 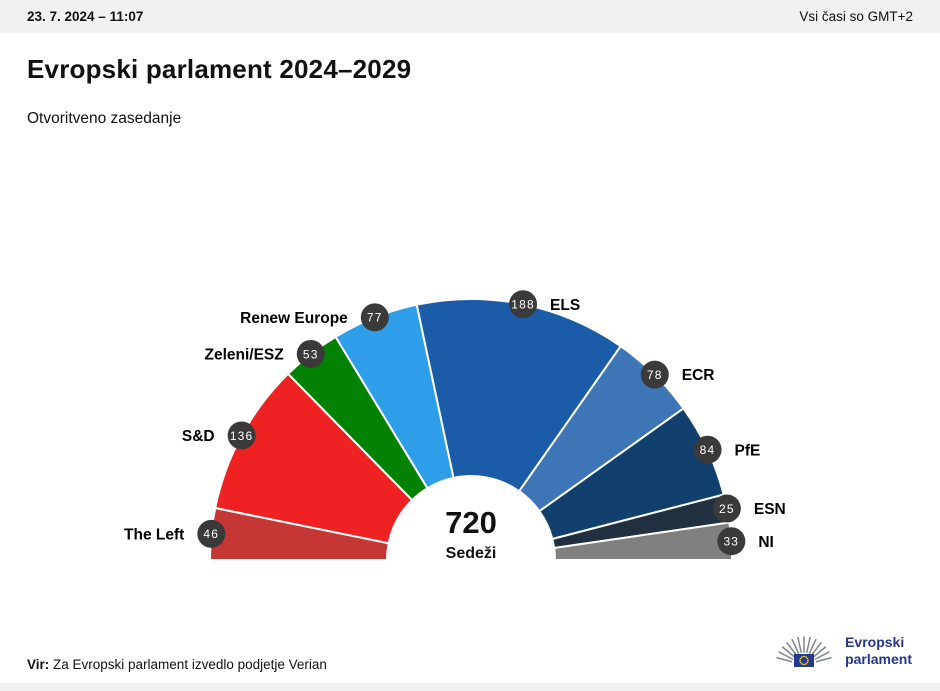 I want to click on segment-els, so click(x=519, y=395).